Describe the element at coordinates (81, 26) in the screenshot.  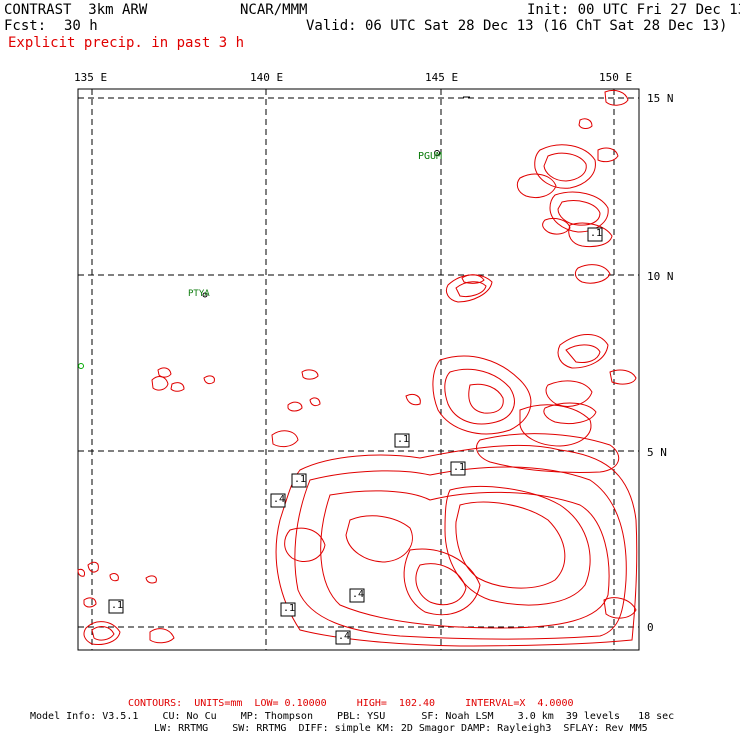
I see `forecast-hours: 30 h` at that location.